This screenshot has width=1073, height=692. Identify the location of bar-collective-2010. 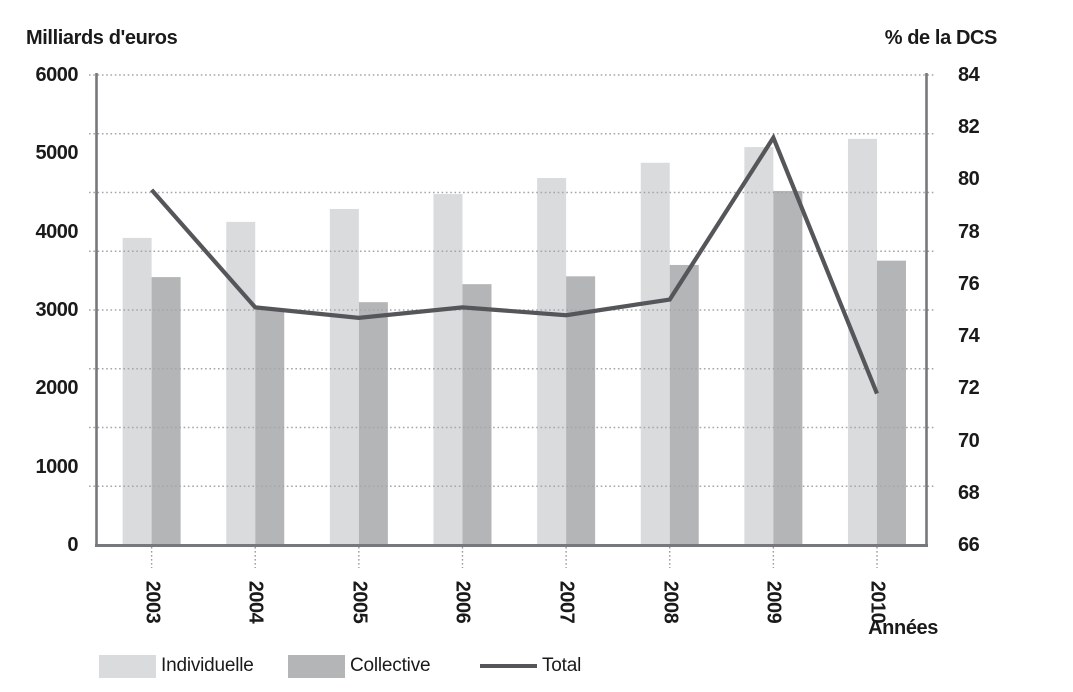
(891, 402).